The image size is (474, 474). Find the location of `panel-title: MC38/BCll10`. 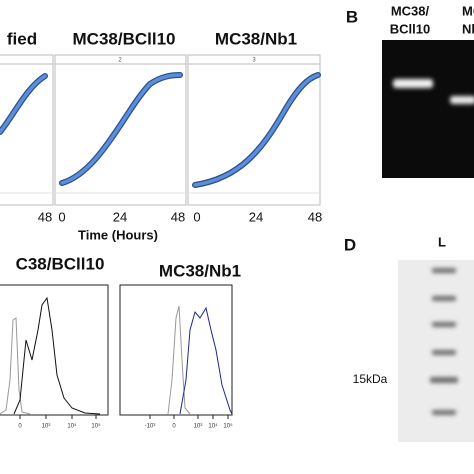

panel-title: MC38/BCll10 is located at coordinates (124, 38).